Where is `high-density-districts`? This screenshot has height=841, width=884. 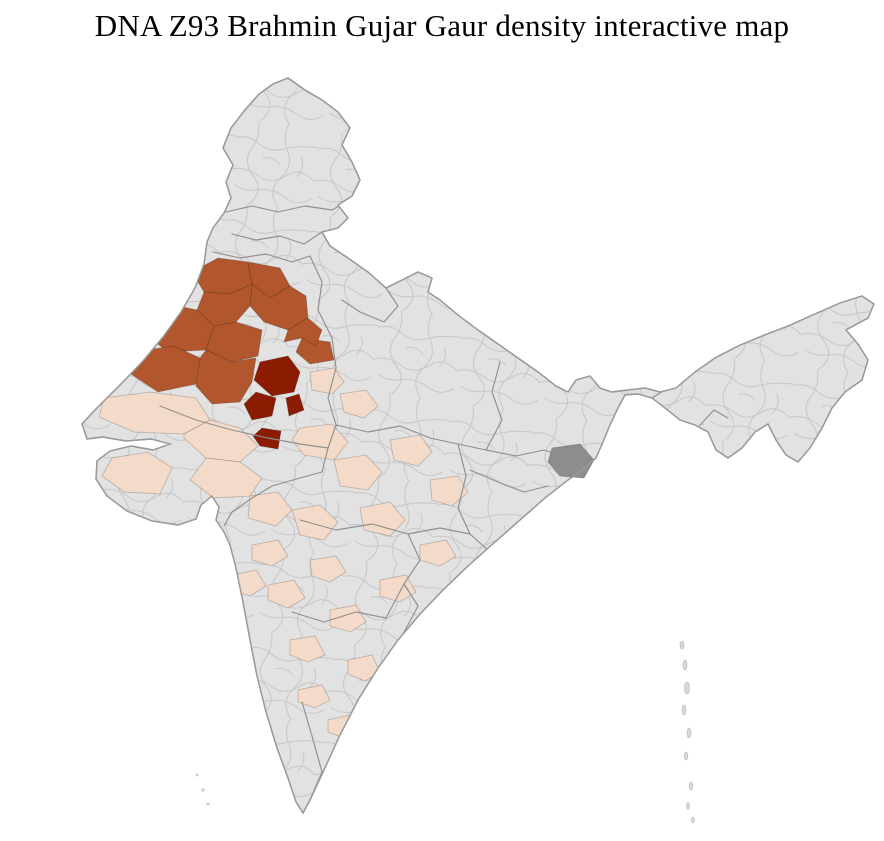
high-density-districts is located at coordinates (274, 402).